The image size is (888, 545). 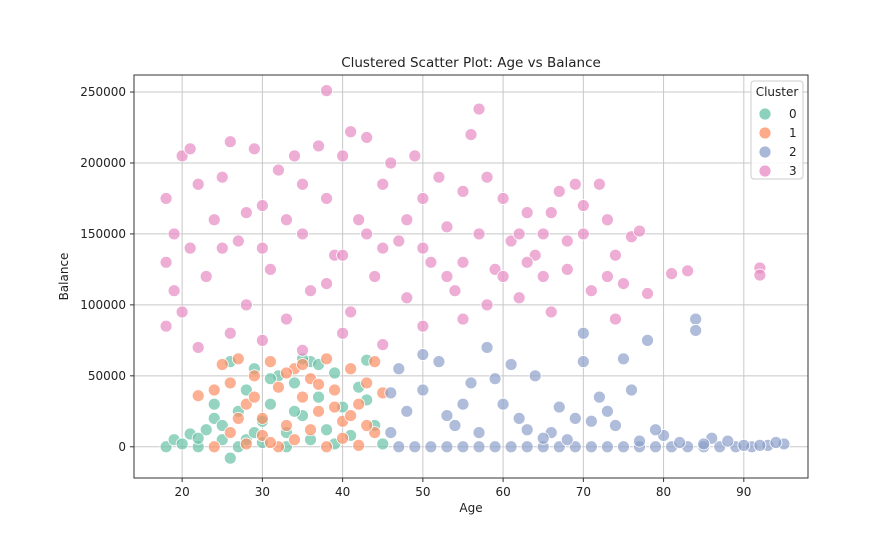 What do you see at coordinates (471, 63) in the screenshot?
I see `chart-title: Clustered Scatter Plot: Age vs Balance` at bounding box center [471, 63].